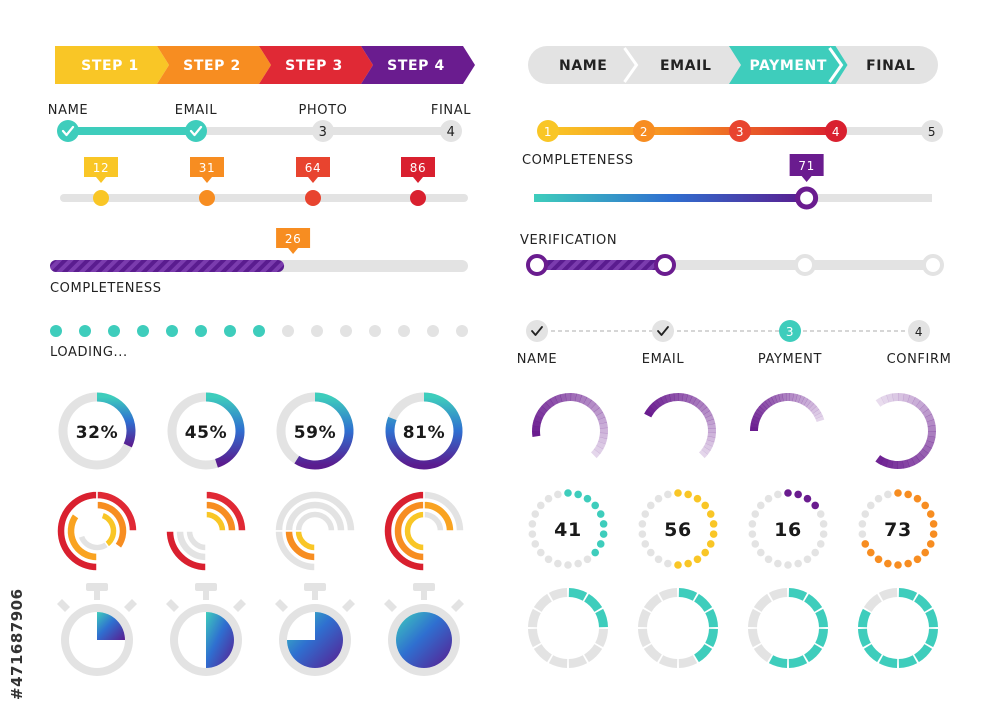  I want to click on gradient-slider-knob, so click(807, 198).